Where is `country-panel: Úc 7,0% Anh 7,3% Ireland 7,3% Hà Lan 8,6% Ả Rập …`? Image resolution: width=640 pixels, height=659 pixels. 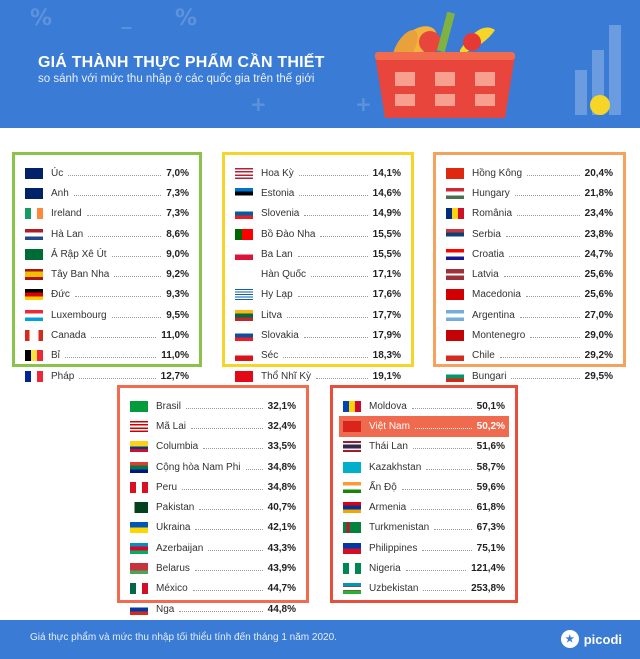 country-panel: Úc 7,0% Anh 7,3% Ireland 7,3% Hà Lan 8,6% Ả Rập … is located at coordinates (107, 267).